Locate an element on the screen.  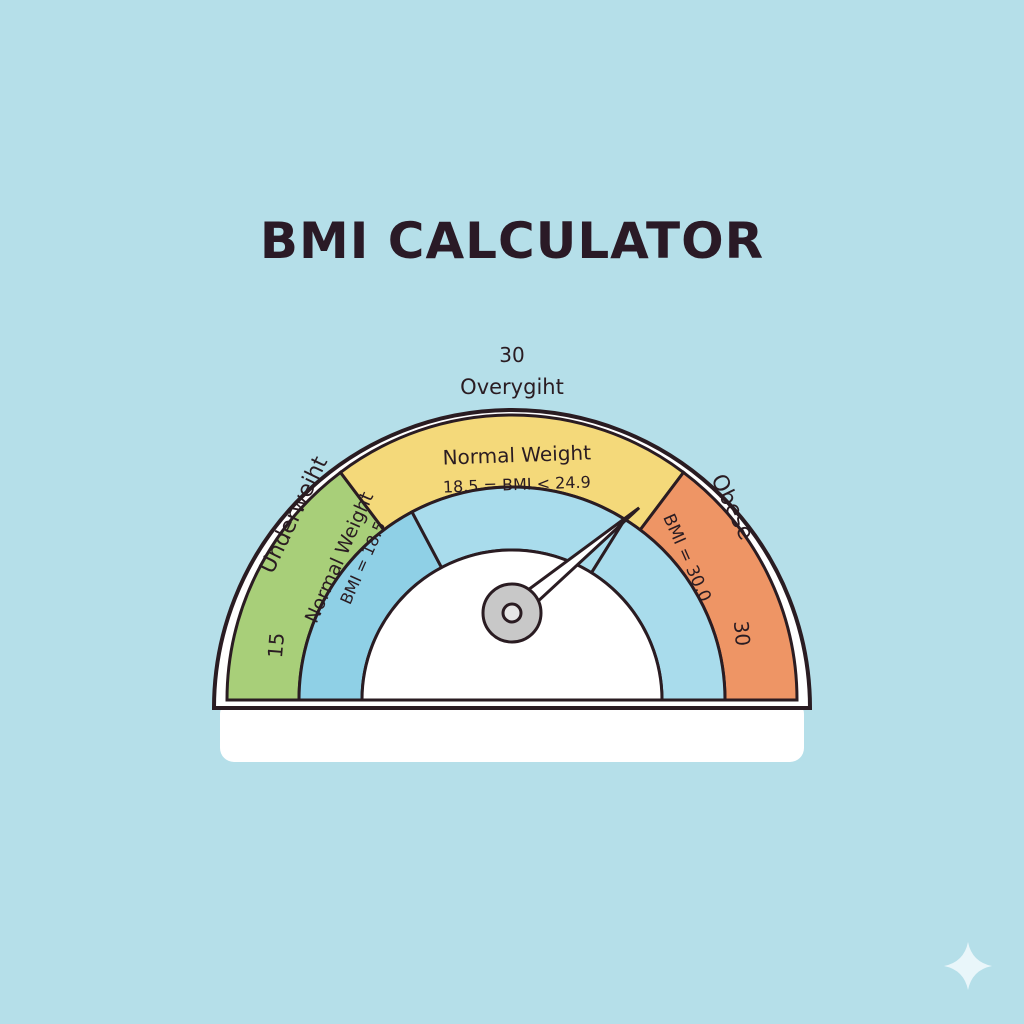
sparkle-icon is located at coordinates (968, 966).